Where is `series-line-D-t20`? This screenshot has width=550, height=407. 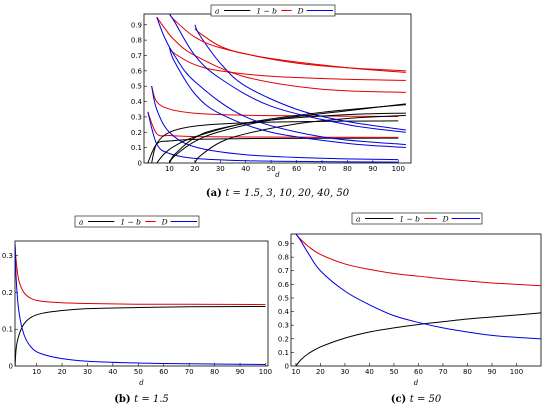
series-line-D-t20 is located at coordinates (300, 77).